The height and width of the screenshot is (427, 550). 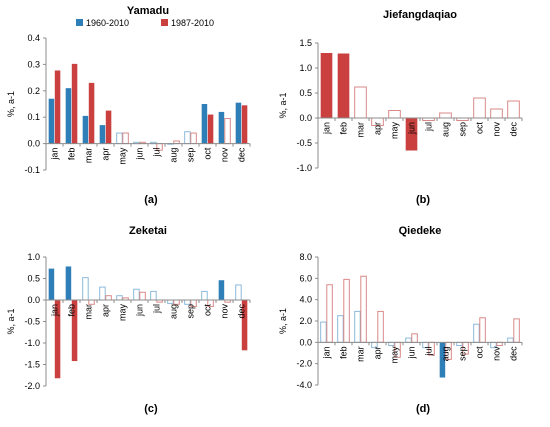 What do you see at coordinates (32, 386) in the screenshot?
I see `y-tick-label: -2.0` at bounding box center [32, 386].